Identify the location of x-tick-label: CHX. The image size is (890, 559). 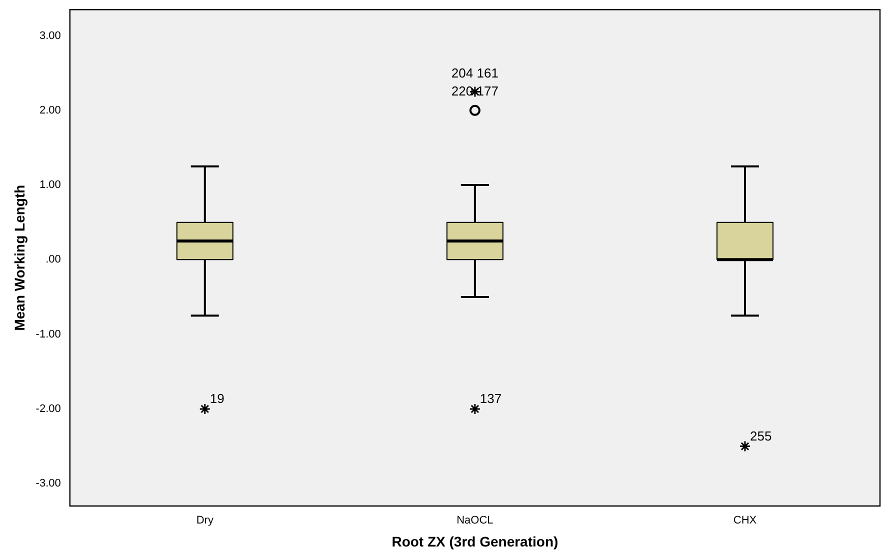
(745, 520).